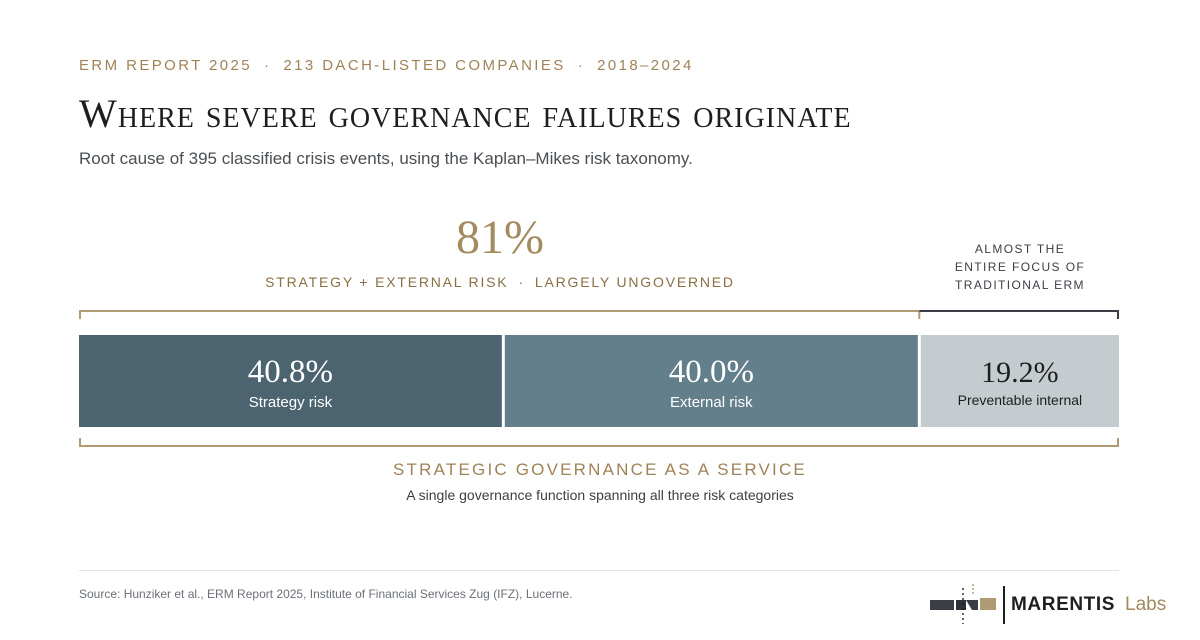 Image resolution: width=1200 pixels, height=640 pixels. What do you see at coordinates (387, 282) in the screenshot?
I see `combined-caption-left: STRATEGY + EXTERNAL RISK` at bounding box center [387, 282].